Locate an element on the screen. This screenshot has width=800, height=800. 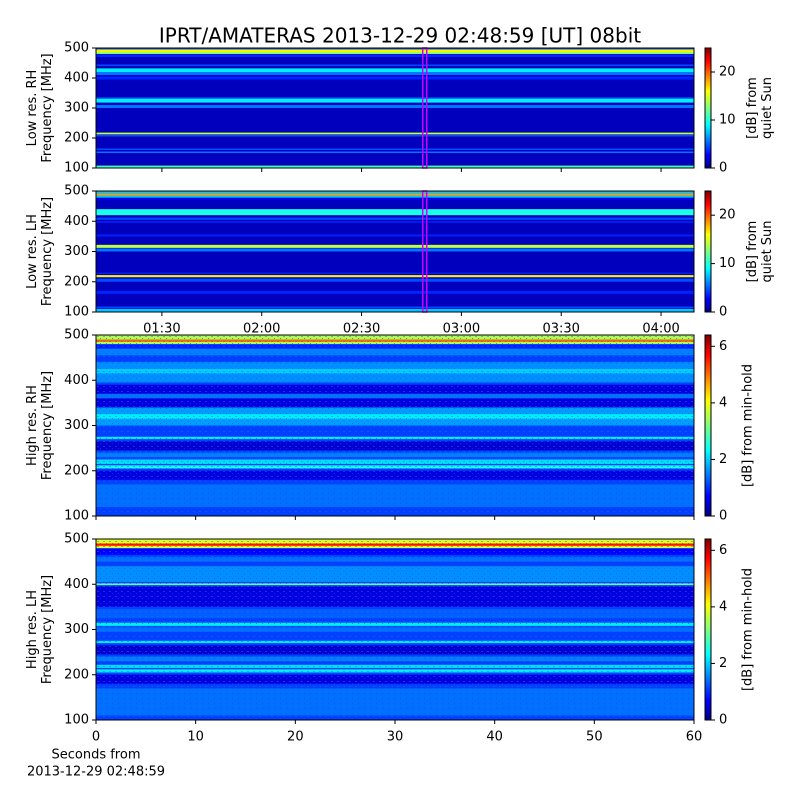
x-tick-label: 01:30 is located at coordinates (161, 329).